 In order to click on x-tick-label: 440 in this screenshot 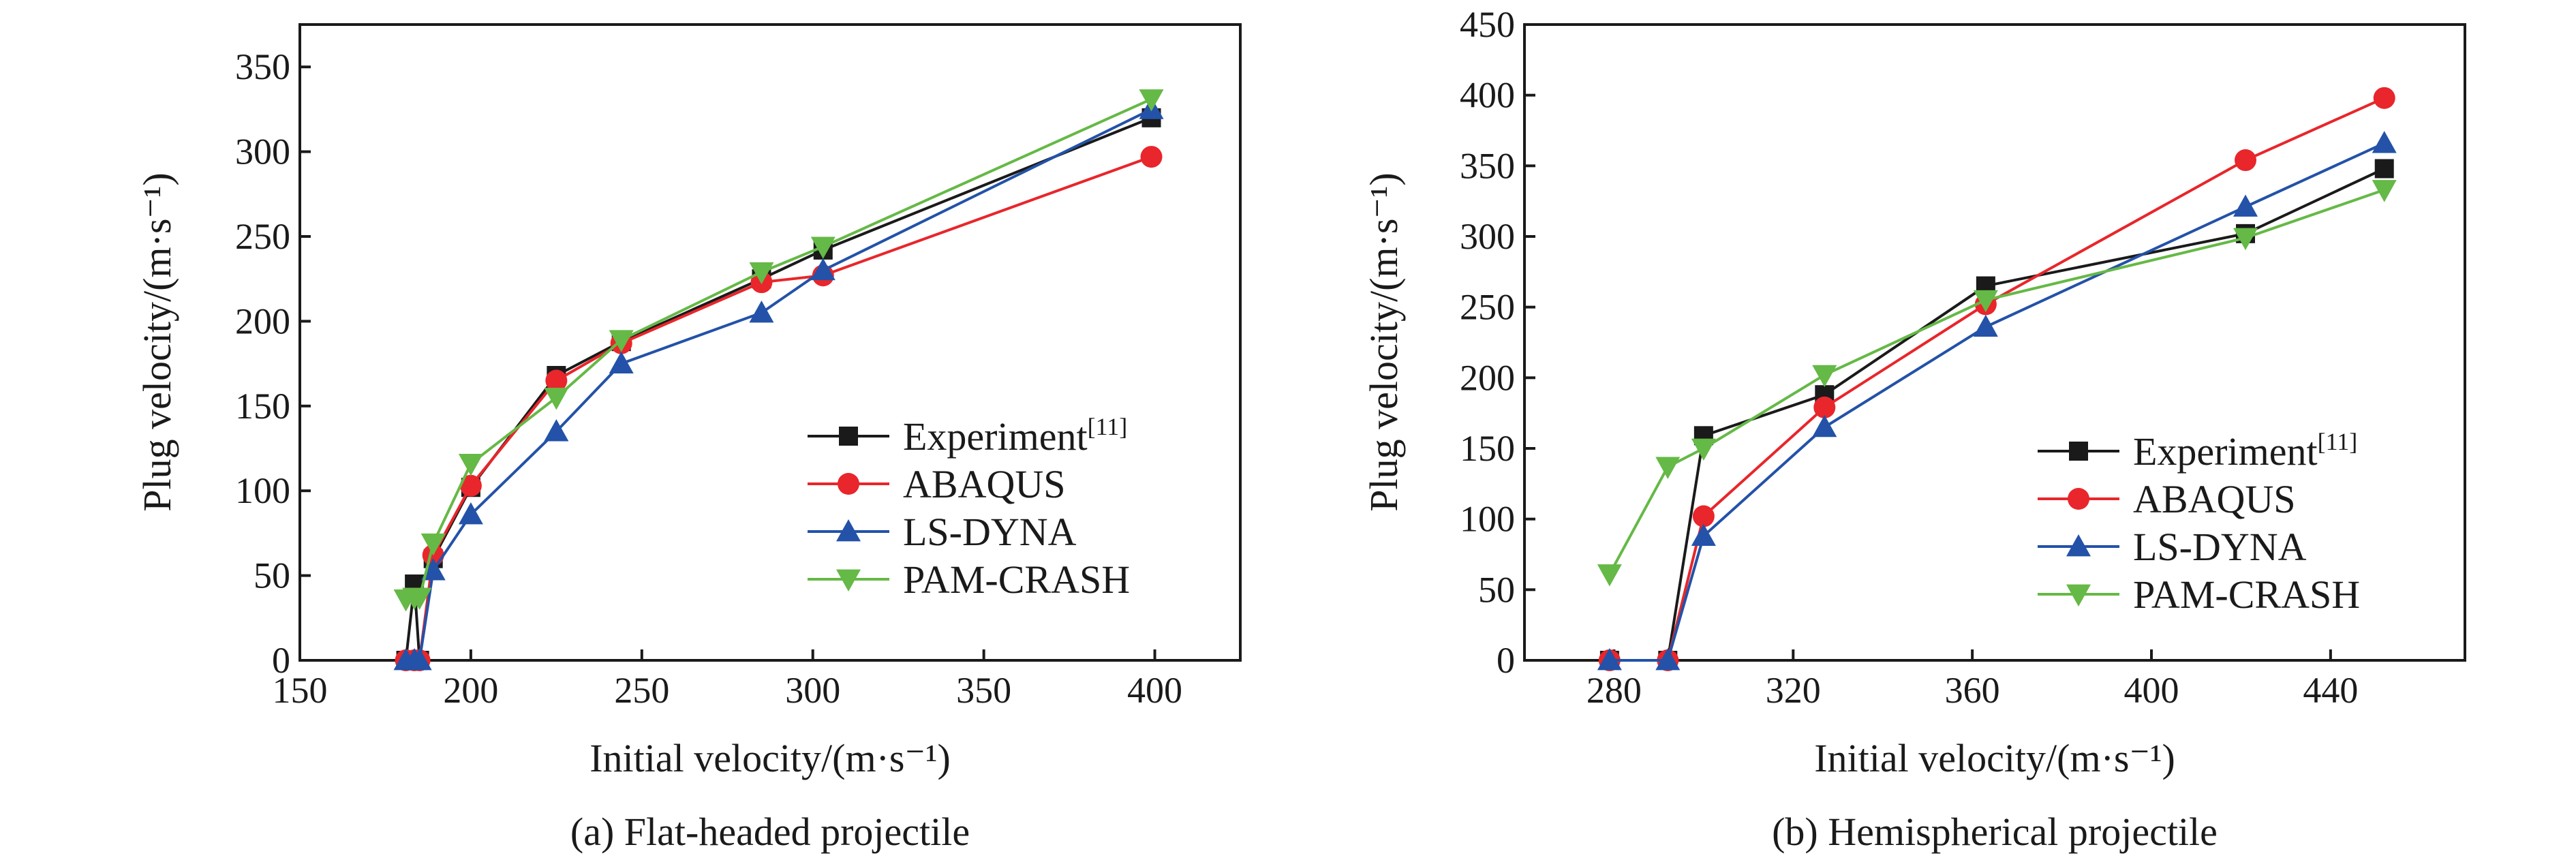, I will do `click(2330, 690)`.